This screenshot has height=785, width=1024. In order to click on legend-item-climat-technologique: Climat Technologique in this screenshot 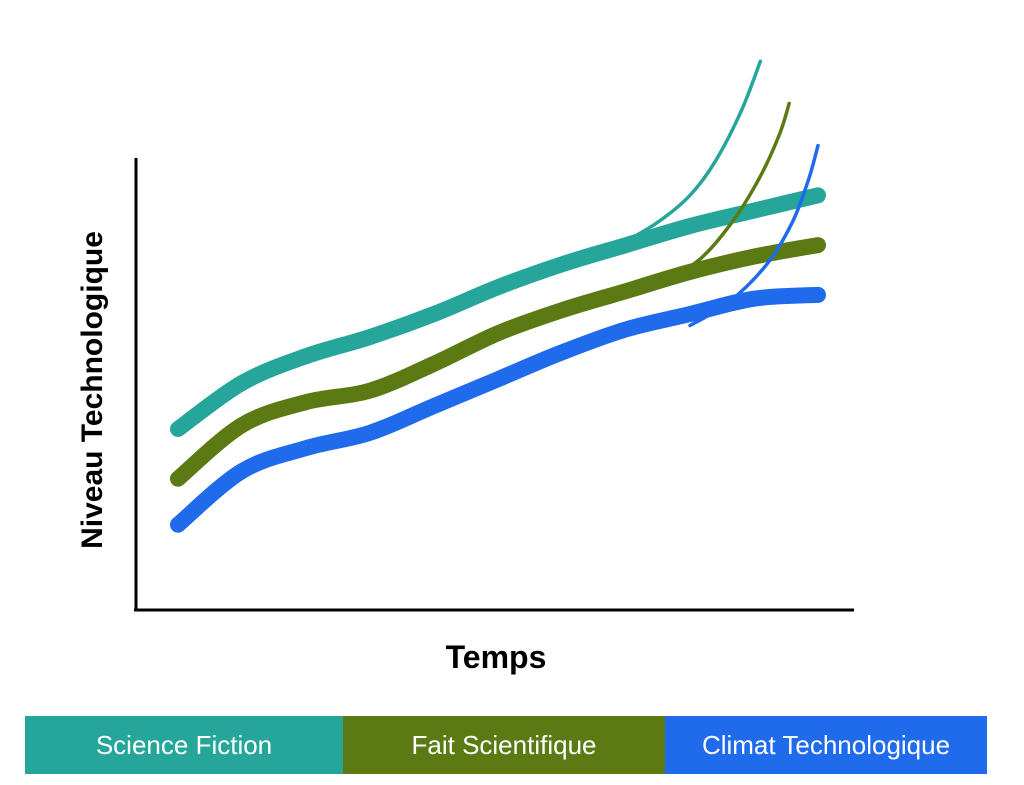, I will do `click(826, 745)`.